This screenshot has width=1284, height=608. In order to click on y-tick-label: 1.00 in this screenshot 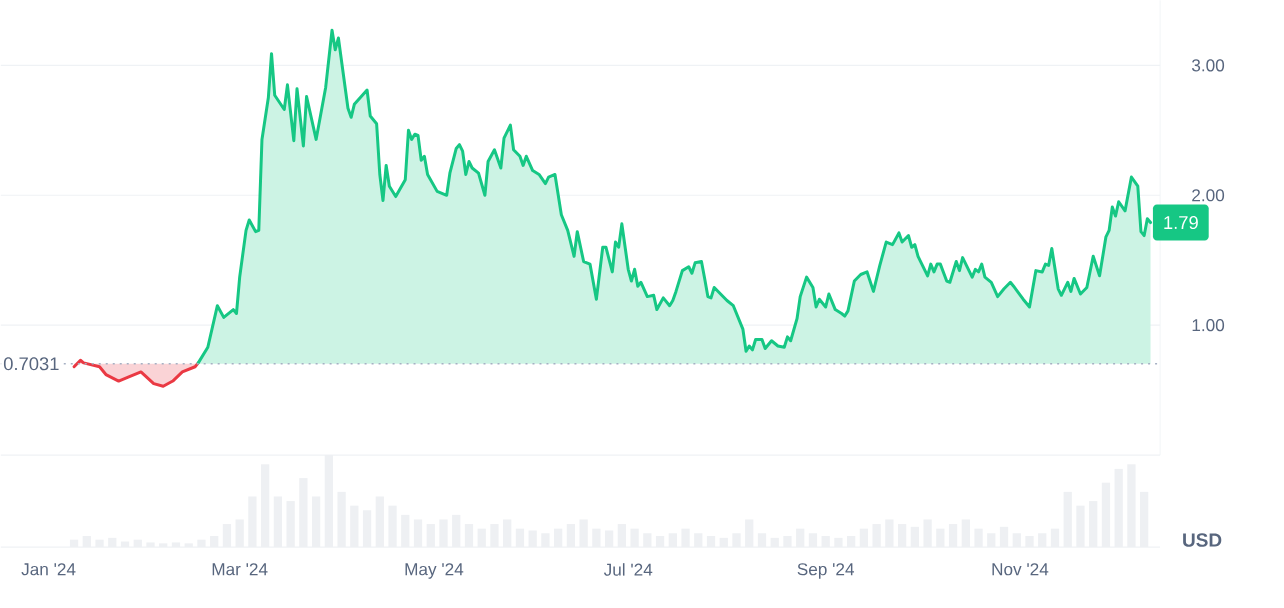, I will do `click(1208, 325)`.